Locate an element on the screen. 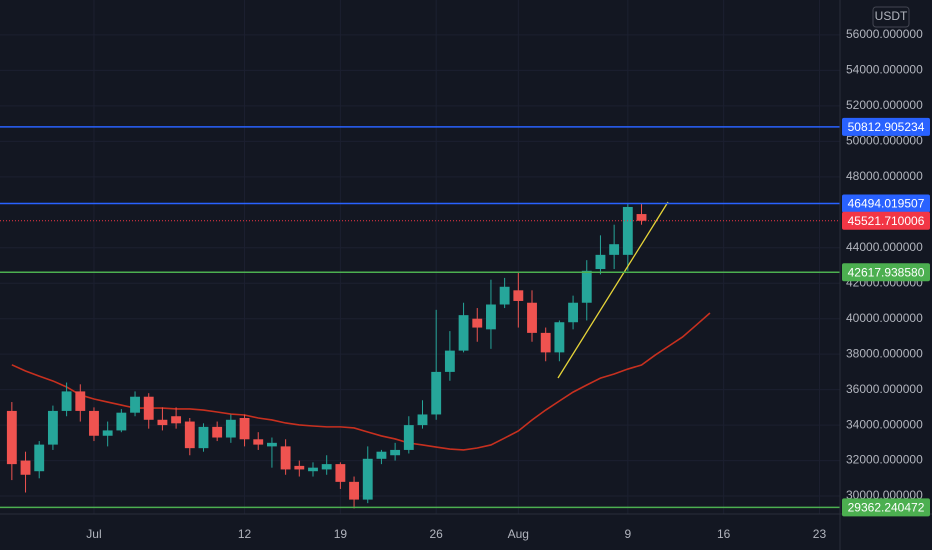 Image resolution: width=932 pixels, height=550 pixels. x-tick-label: 19 is located at coordinates (341, 534).